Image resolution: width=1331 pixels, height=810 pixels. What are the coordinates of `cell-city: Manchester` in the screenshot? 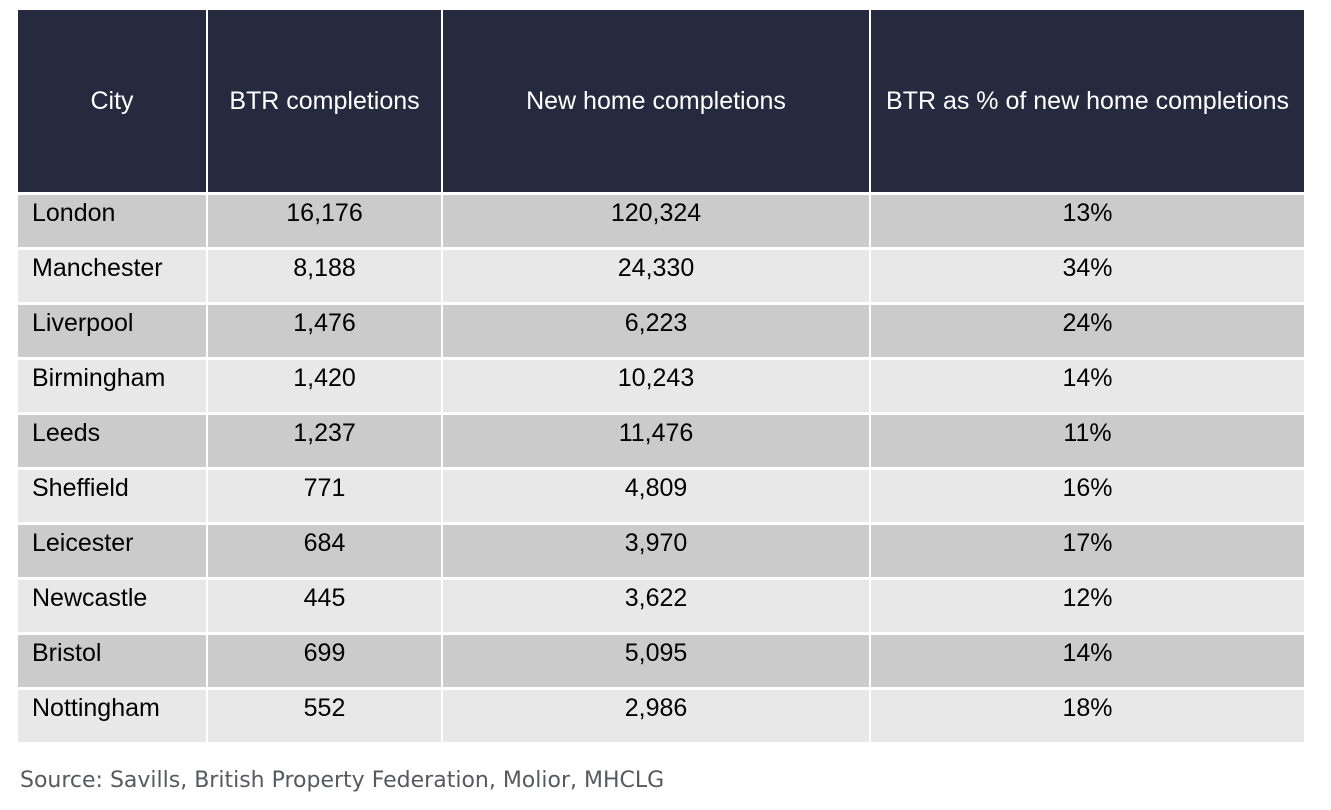 It's located at (113, 276).